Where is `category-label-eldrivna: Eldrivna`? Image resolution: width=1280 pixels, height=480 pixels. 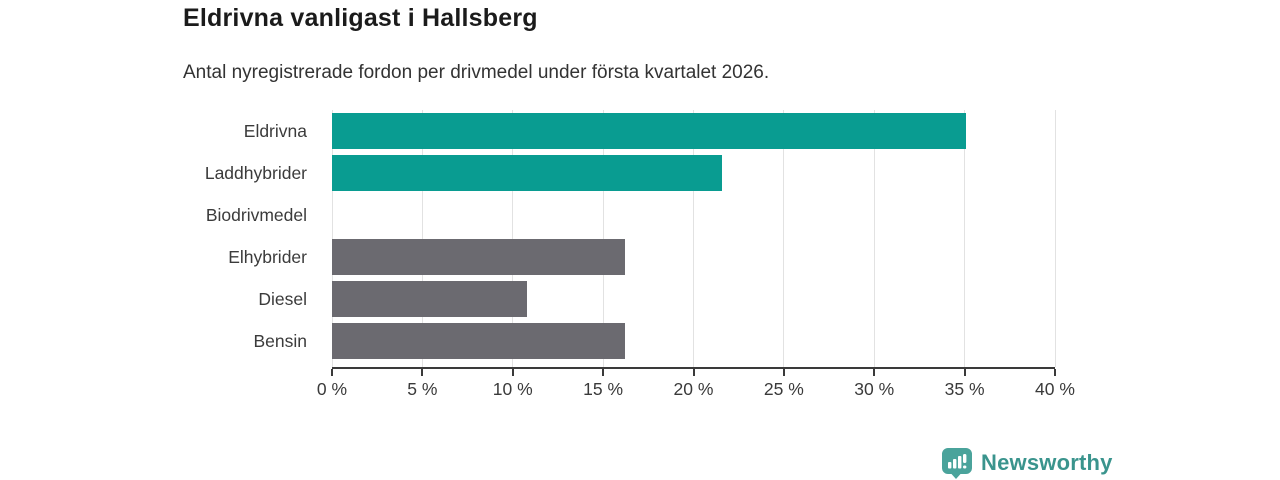
category-label-eldrivna: Eldrivna is located at coordinates (275, 130).